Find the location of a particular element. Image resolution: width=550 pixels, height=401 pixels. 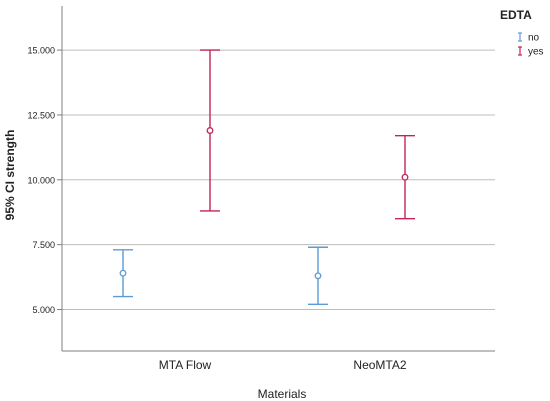

y-axis-label: 95% CI strength is located at coordinates (10, 175).